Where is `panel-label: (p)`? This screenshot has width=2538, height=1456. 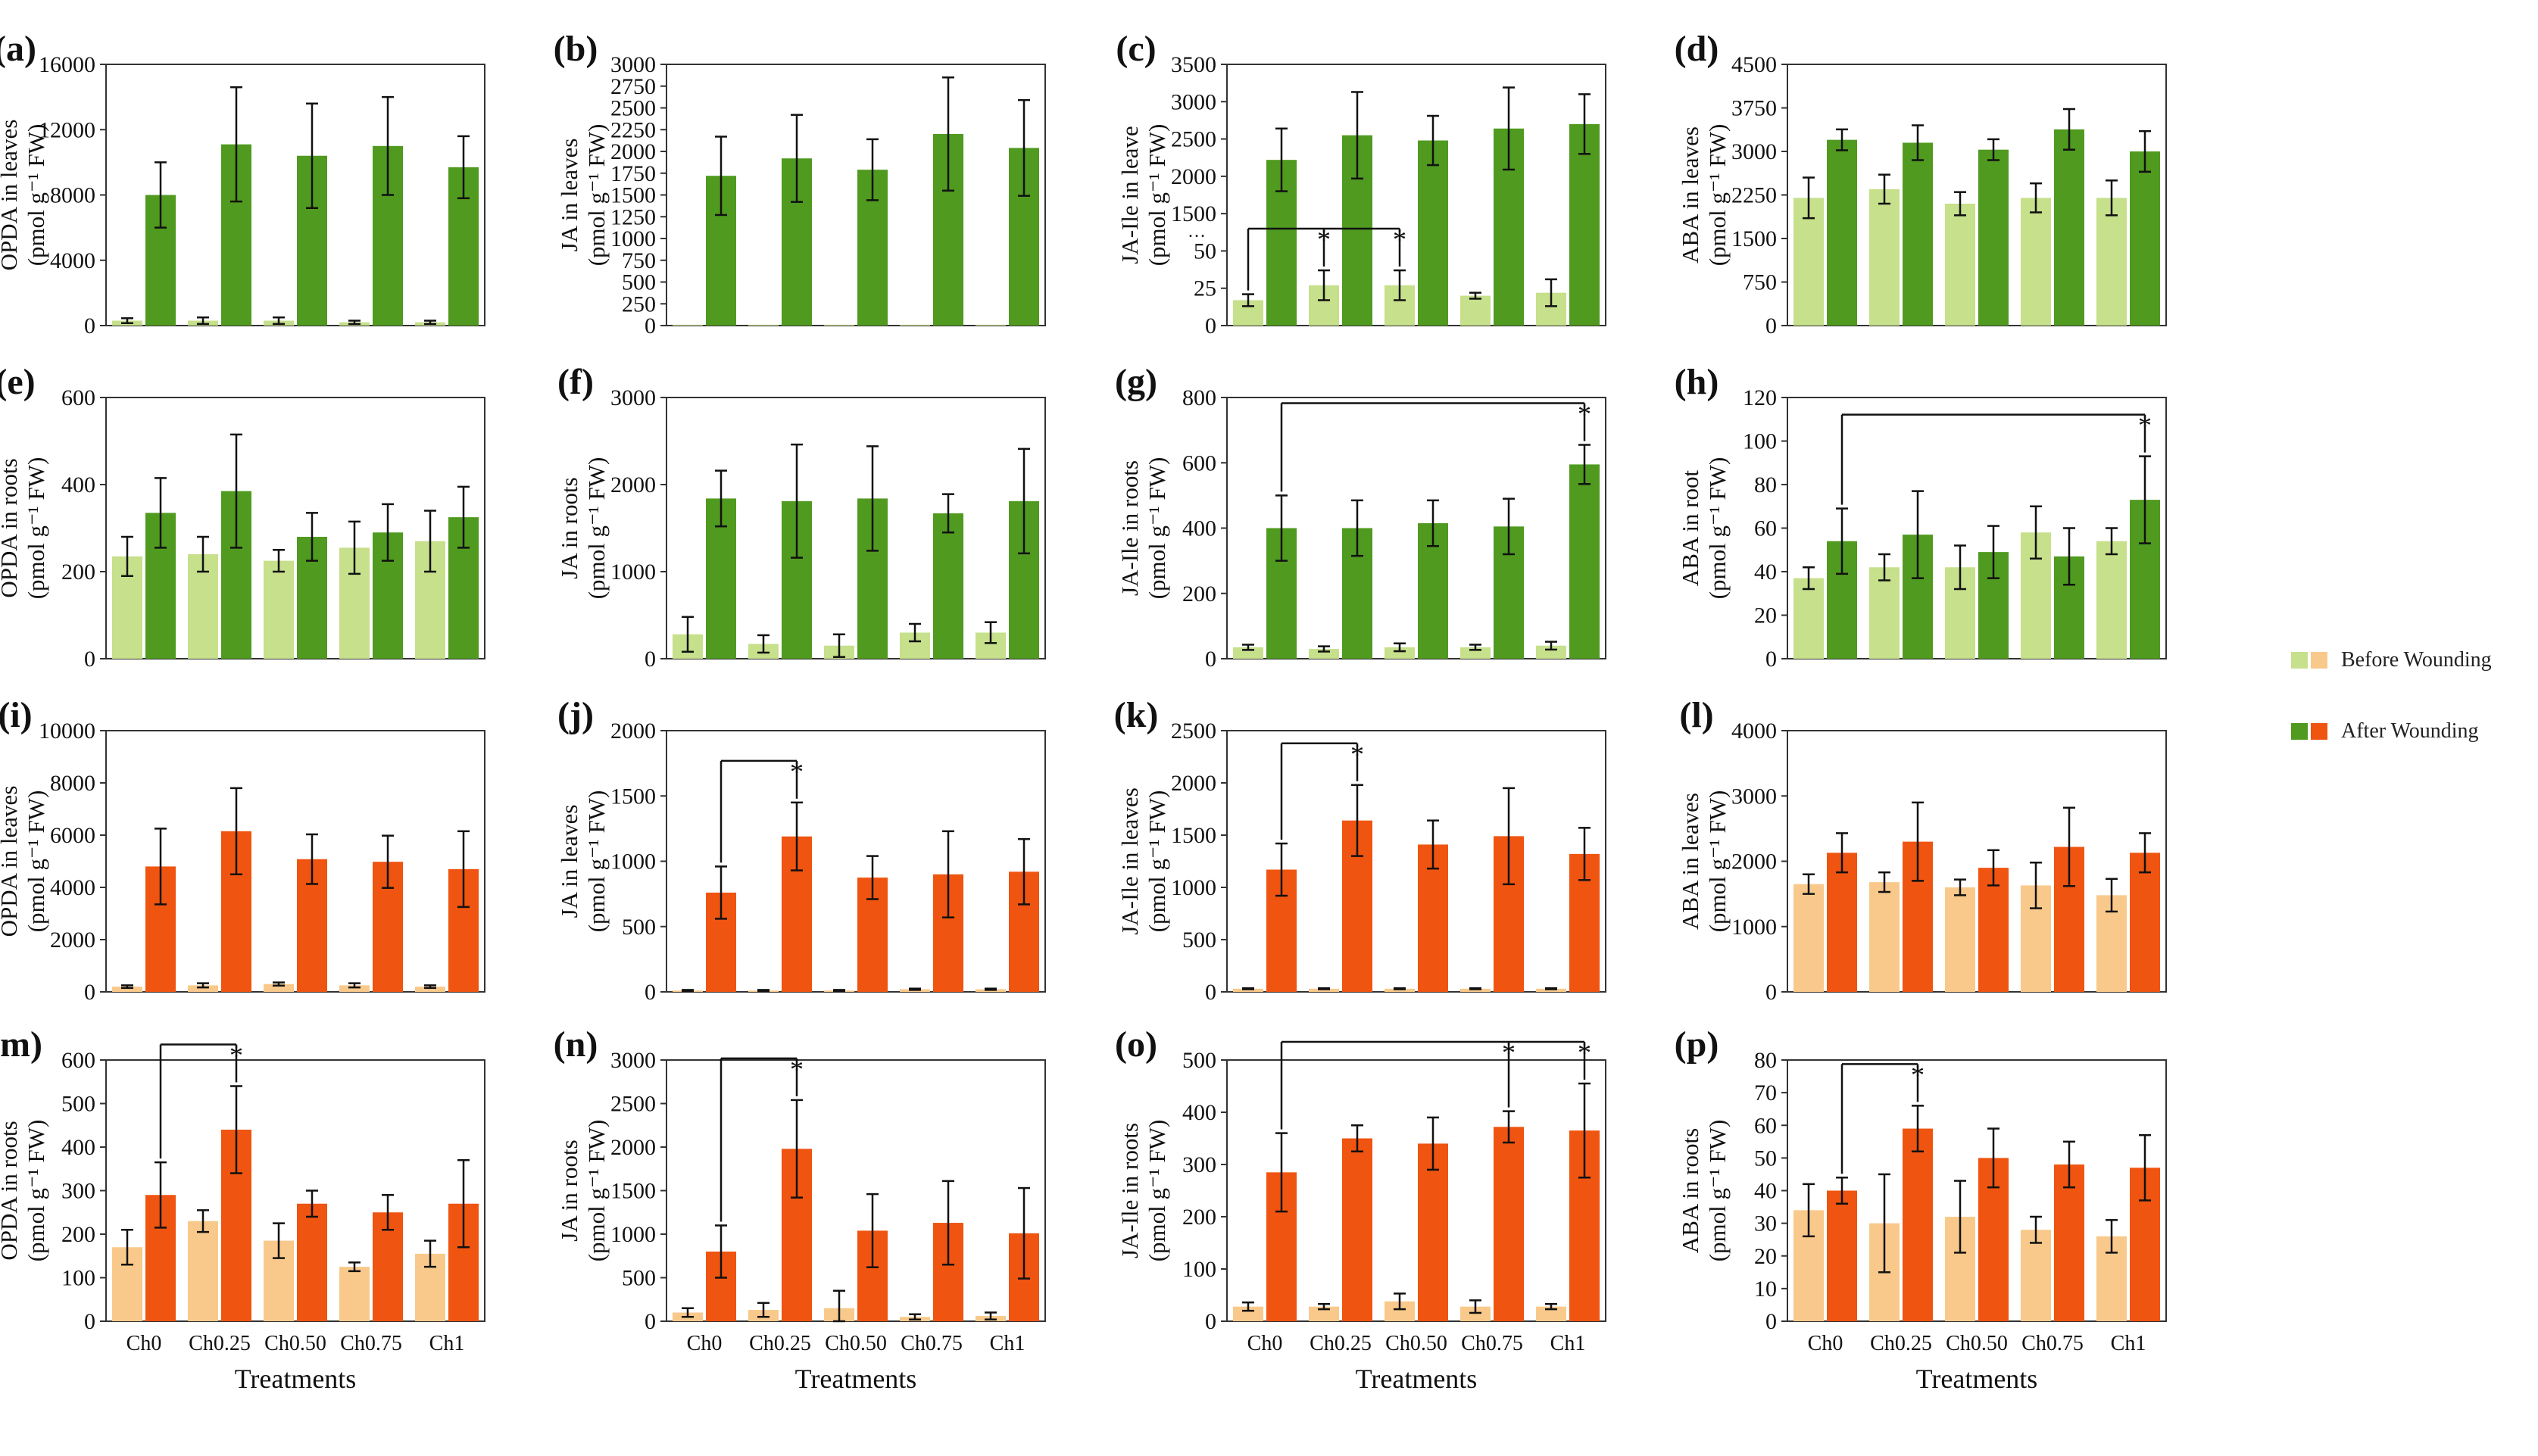
panel-label: (p) is located at coordinates (1697, 1044).